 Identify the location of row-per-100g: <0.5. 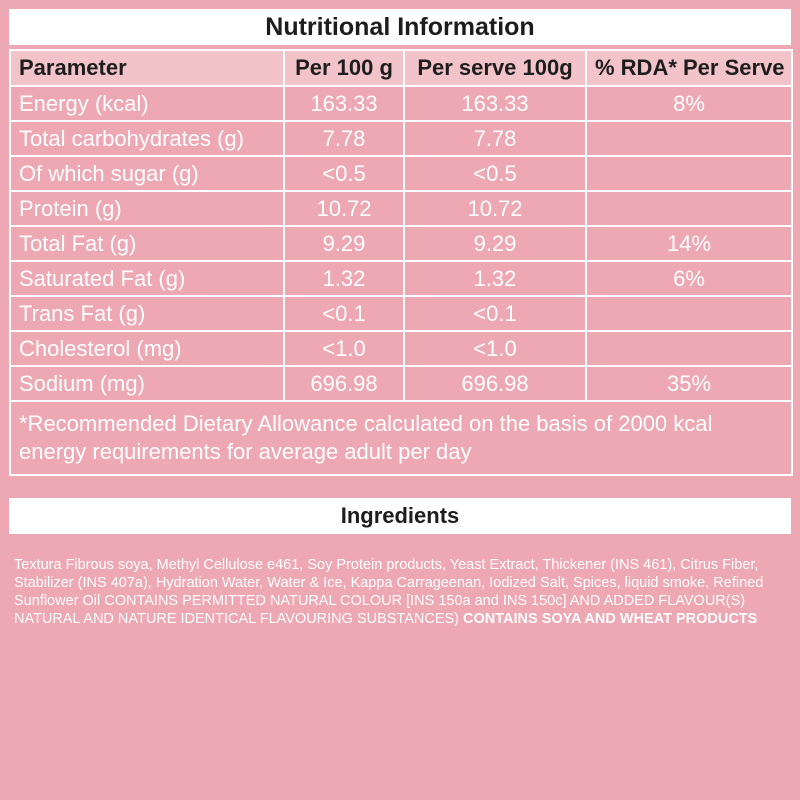
(344, 173).